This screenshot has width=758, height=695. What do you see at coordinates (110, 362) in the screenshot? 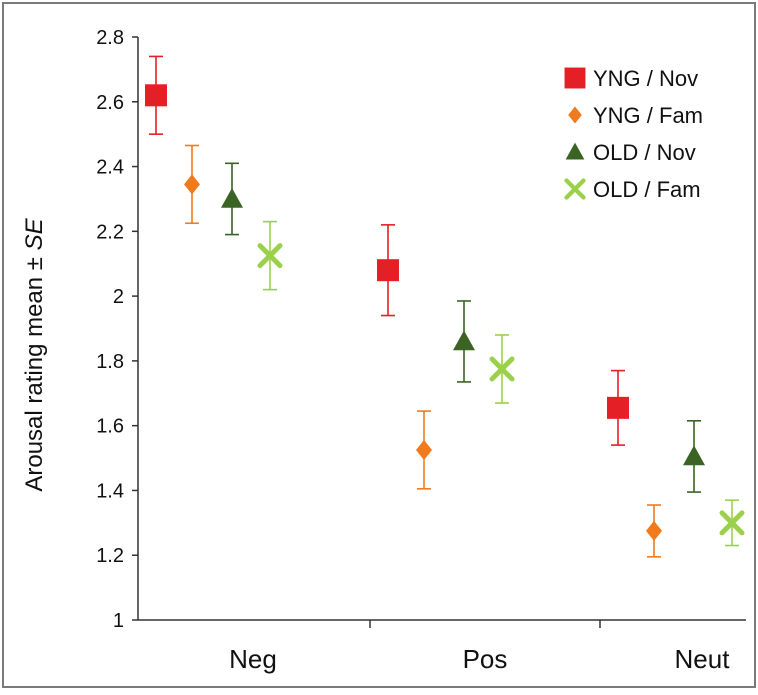
I see `y-tick-label: 1.8` at bounding box center [110, 362].